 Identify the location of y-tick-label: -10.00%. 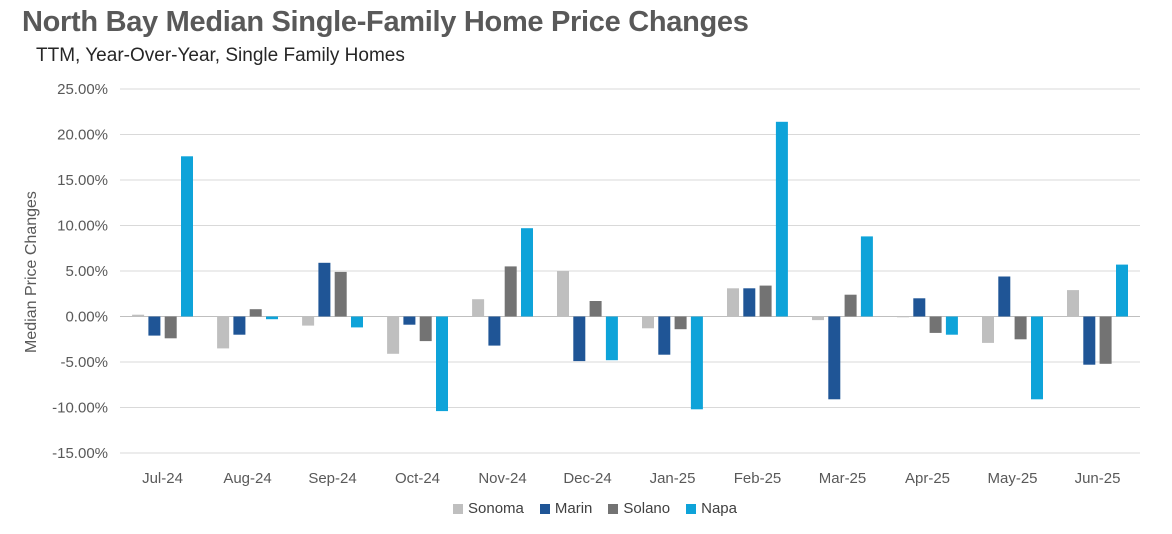
(80, 408).